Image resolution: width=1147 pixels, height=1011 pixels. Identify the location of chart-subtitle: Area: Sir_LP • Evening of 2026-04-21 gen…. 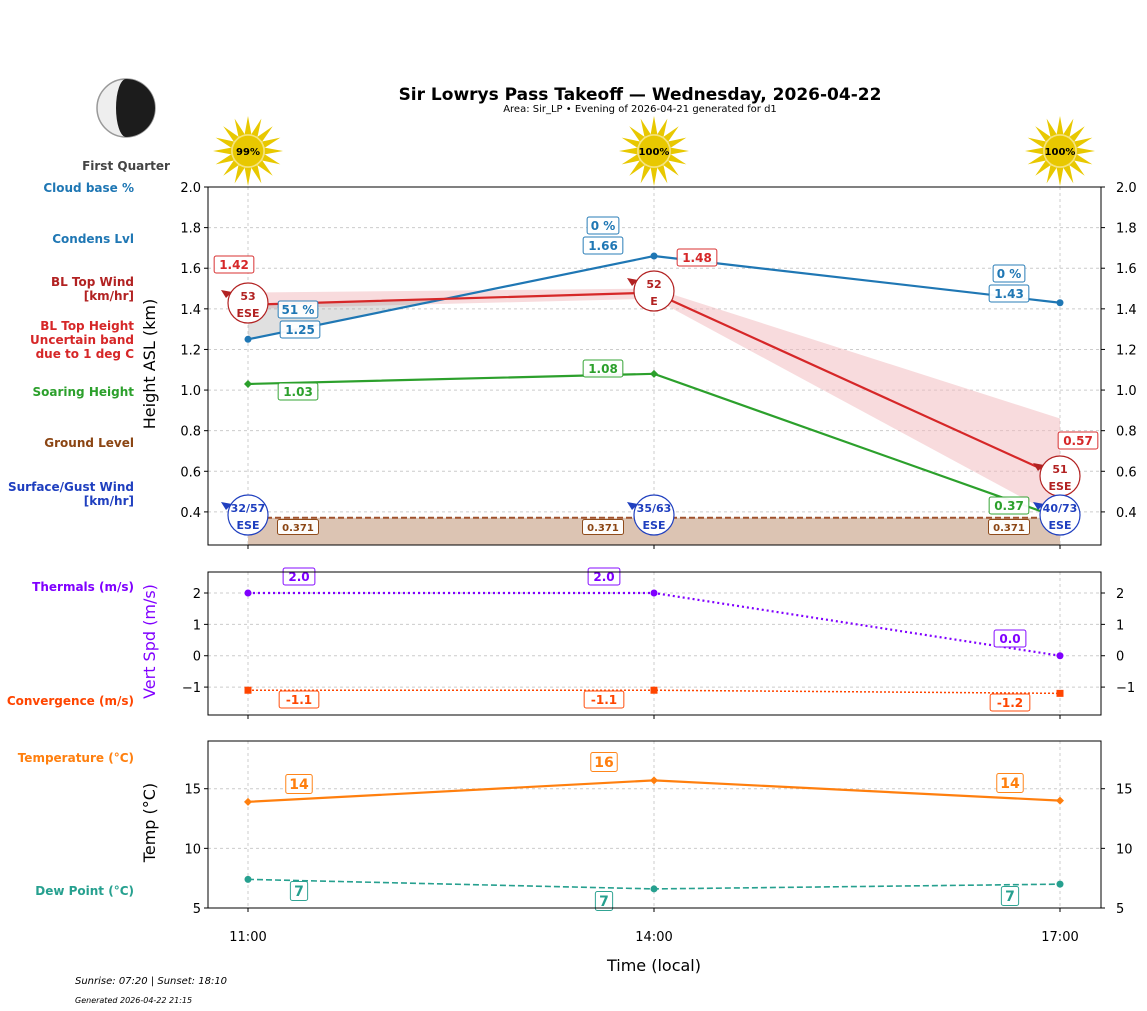
(640, 109).